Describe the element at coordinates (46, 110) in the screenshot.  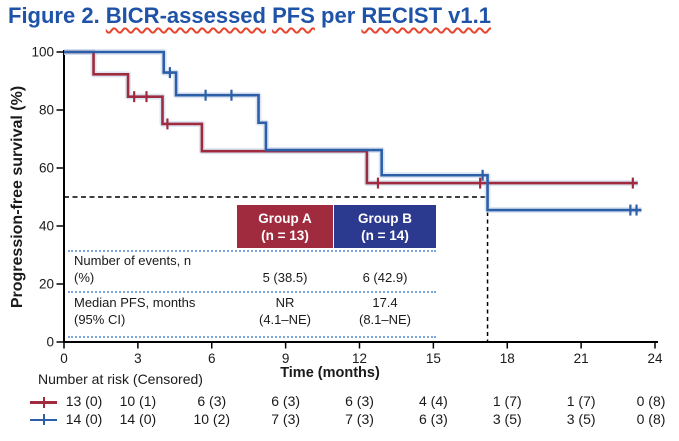
I see `y-tick-label: 80` at that location.